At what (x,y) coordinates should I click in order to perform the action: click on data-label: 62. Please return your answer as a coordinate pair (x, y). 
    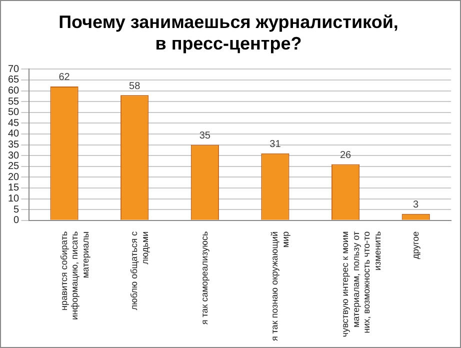
    Looking at the image, I should click on (64, 78).